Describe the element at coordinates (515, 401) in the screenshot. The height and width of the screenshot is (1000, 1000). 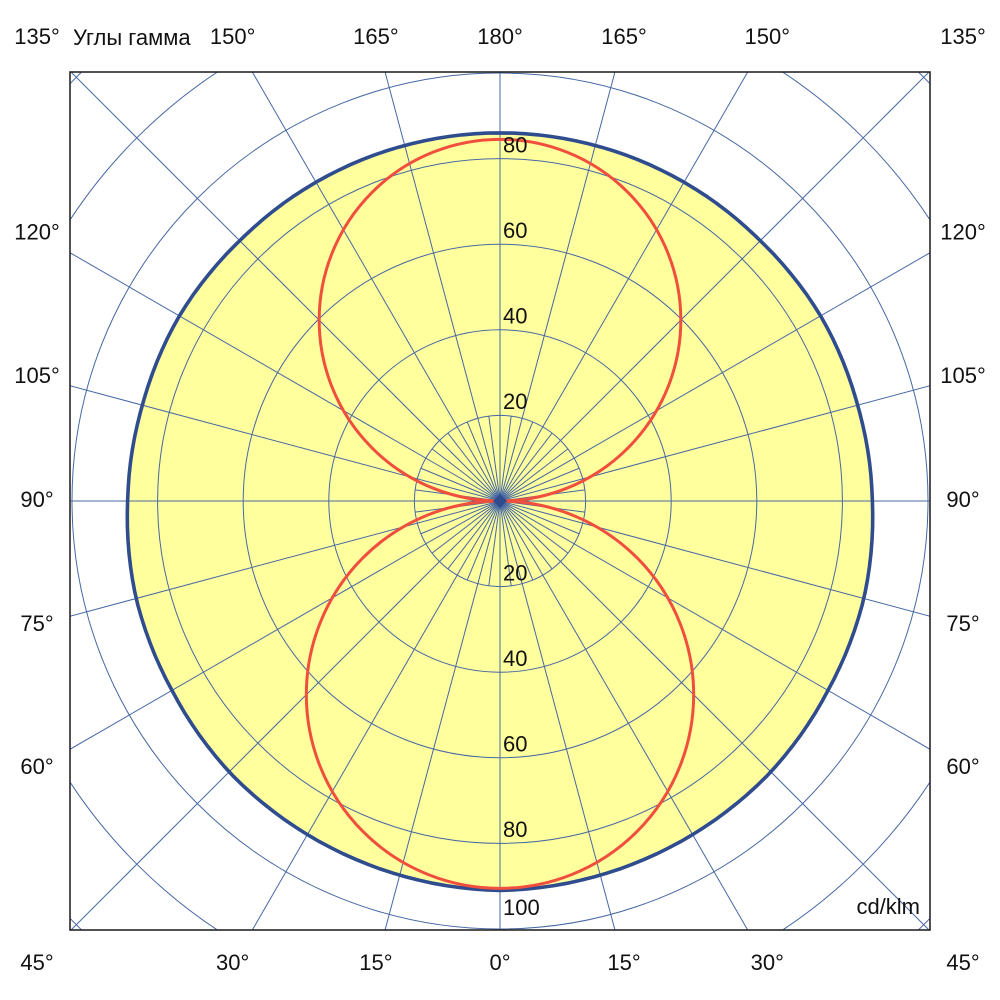
I see `tick-label-top-20: 20` at that location.